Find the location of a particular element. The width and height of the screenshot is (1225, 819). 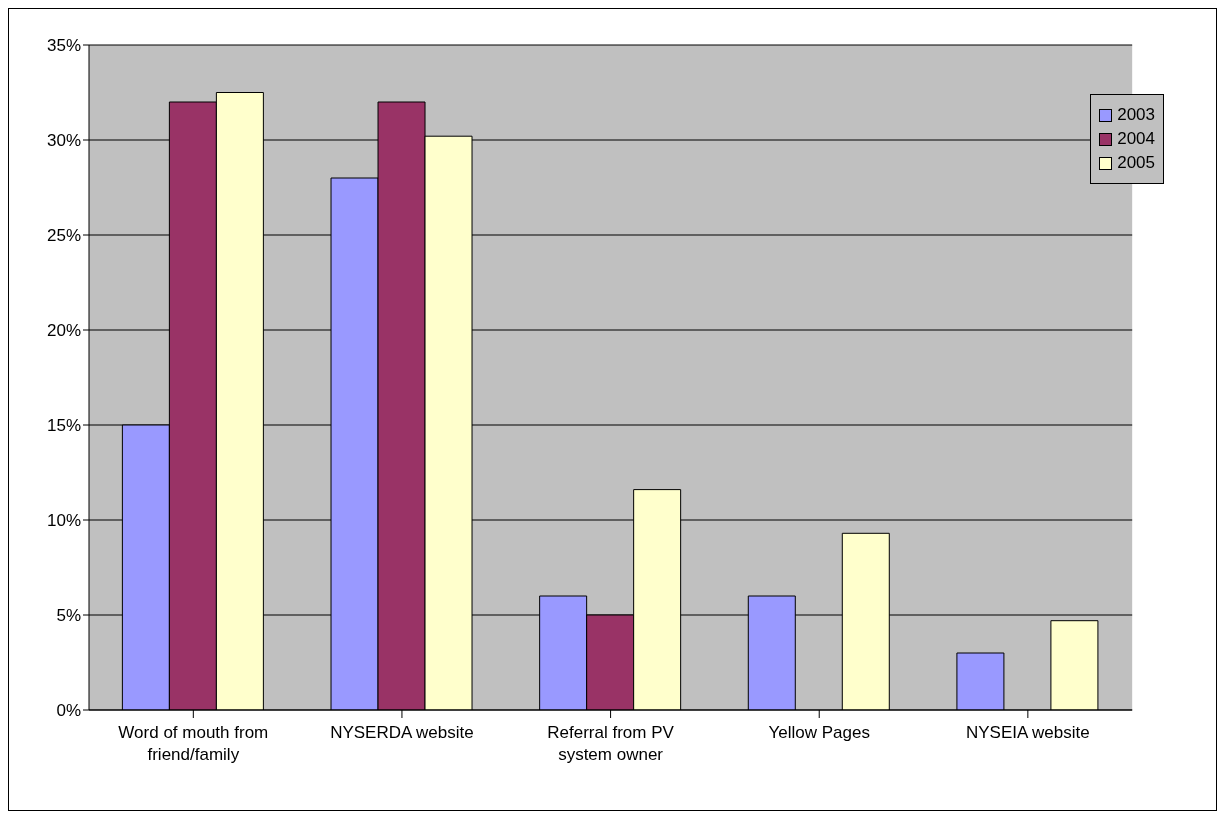

legend-label: 2003 is located at coordinates (1136, 115).